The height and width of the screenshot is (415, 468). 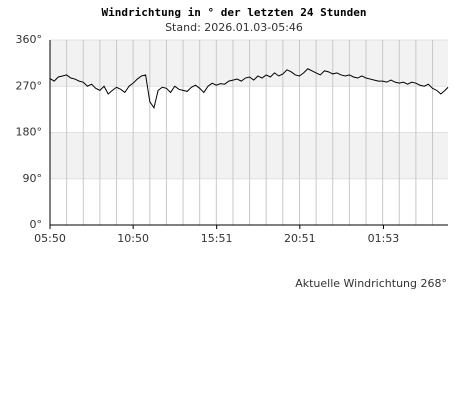 I want to click on y-tick-label: 180°, so click(x=29, y=132).